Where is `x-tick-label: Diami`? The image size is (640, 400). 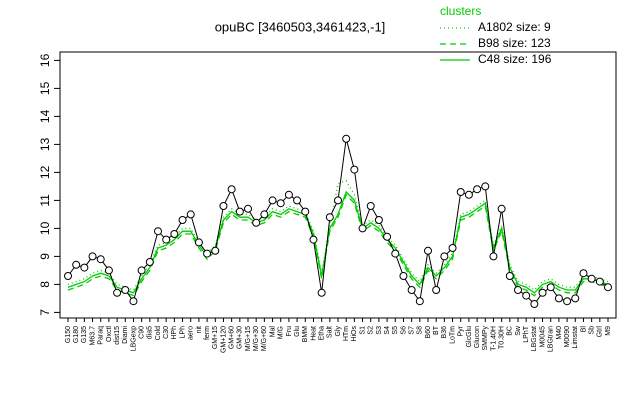 x-tick-label: Diami is located at coordinates (125, 335).